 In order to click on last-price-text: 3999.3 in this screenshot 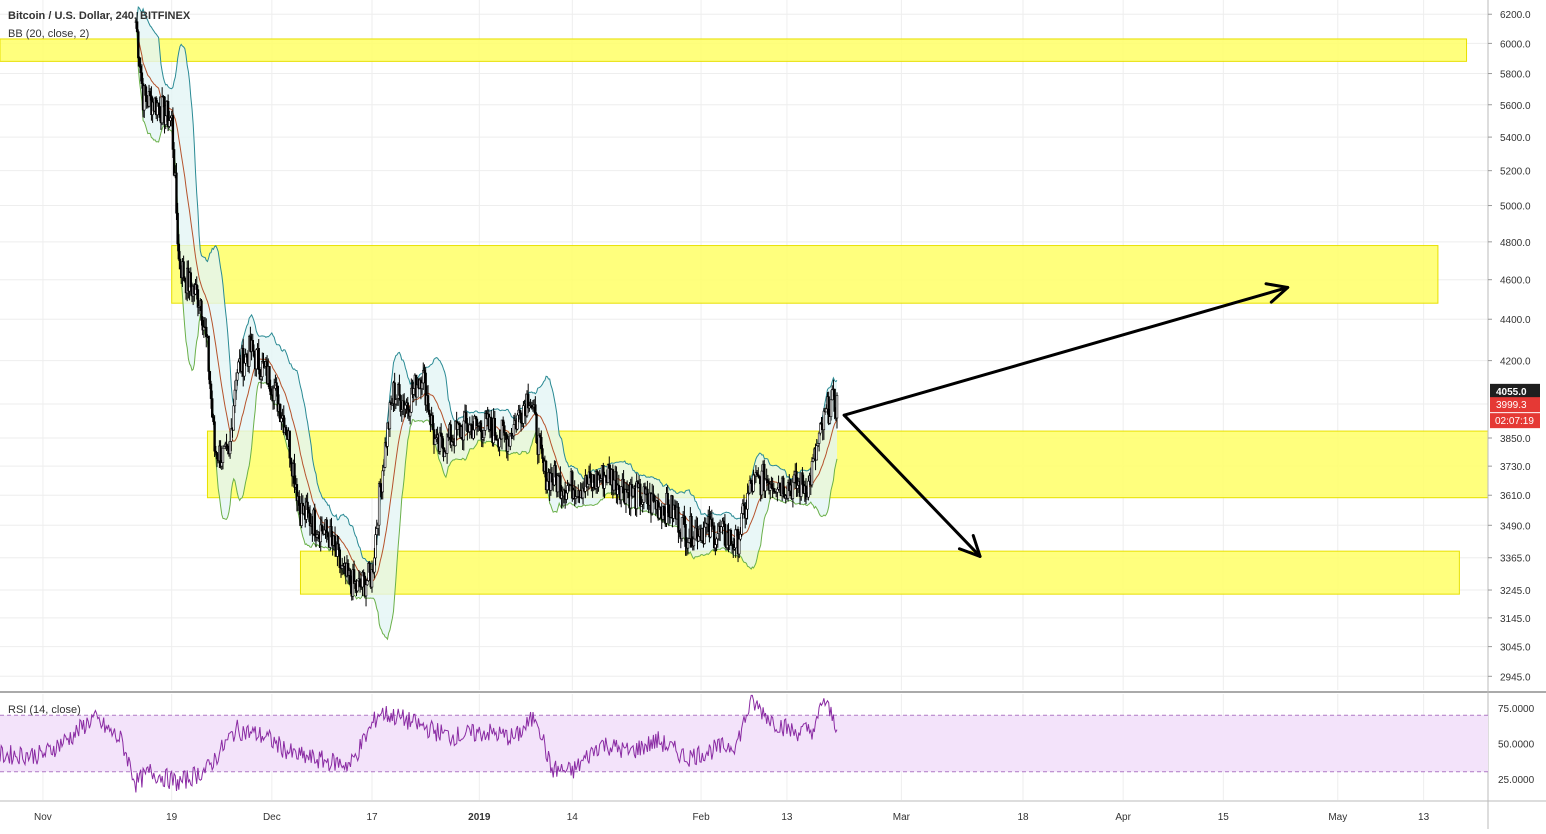, I will do `click(1511, 405)`.